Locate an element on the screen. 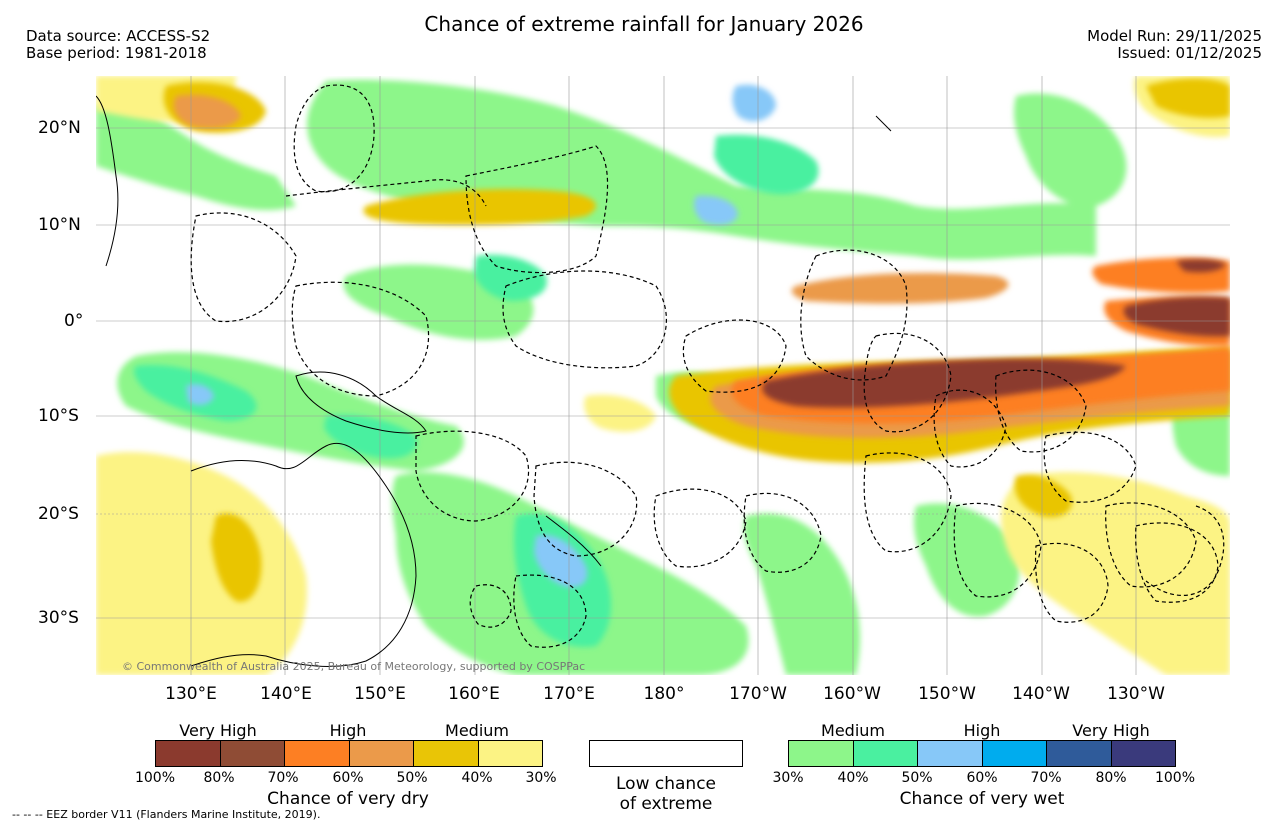 Image resolution: width=1288 pixels, height=827 pixels. lon-label-130w: 130°W is located at coordinates (1136, 694).